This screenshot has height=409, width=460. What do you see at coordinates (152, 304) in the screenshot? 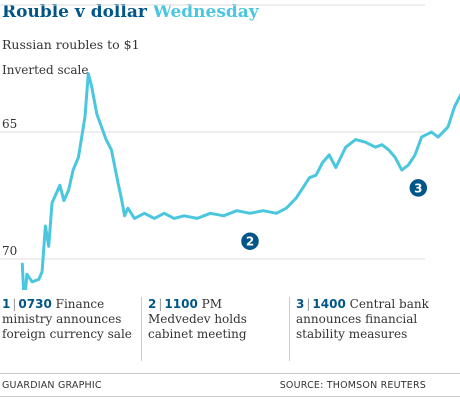
I see `annotation-2-number: 2` at bounding box center [152, 304].